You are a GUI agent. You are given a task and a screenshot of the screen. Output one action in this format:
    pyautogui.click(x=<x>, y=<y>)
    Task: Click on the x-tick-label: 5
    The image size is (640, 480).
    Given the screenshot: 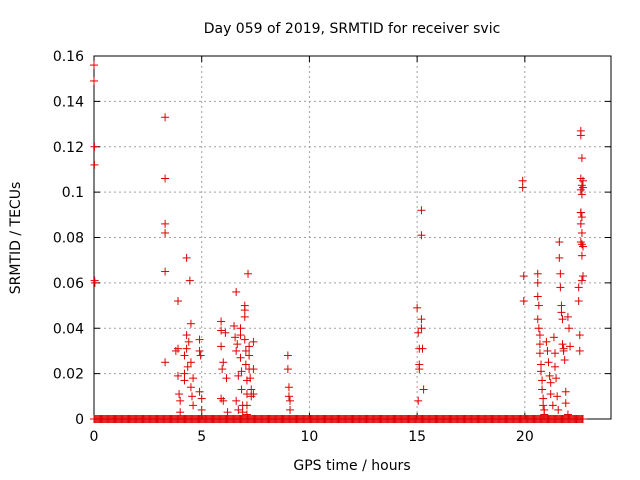 What is the action you would take?
    pyautogui.click(x=201, y=437)
    